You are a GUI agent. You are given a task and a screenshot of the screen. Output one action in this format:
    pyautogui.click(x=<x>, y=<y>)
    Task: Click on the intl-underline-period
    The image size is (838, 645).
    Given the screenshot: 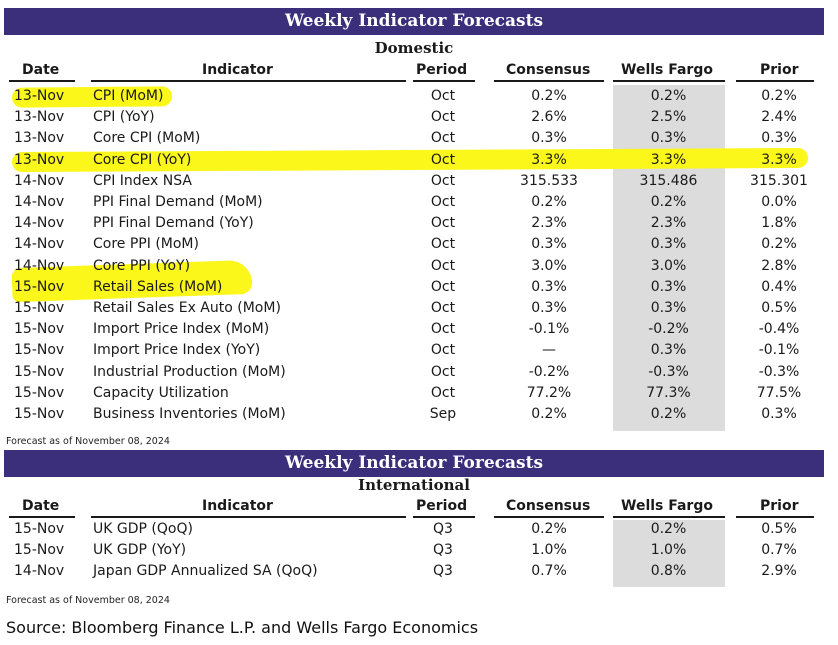 What is the action you would take?
    pyautogui.click(x=444, y=517)
    